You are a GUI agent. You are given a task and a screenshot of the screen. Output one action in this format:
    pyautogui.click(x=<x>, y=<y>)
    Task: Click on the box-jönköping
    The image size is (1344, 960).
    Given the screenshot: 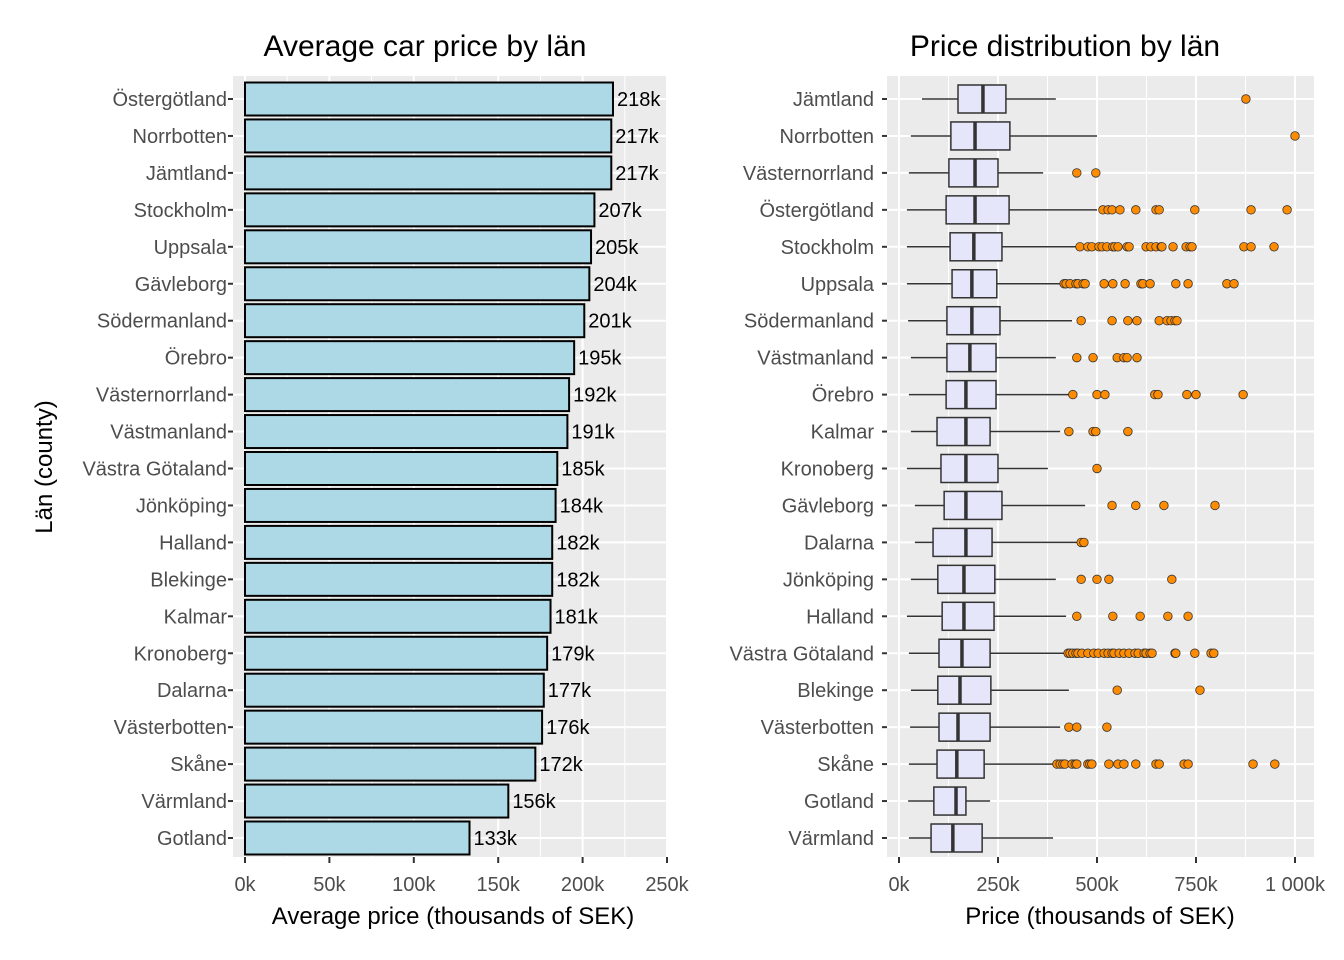 What is the action you would take?
    pyautogui.click(x=1043, y=579)
    